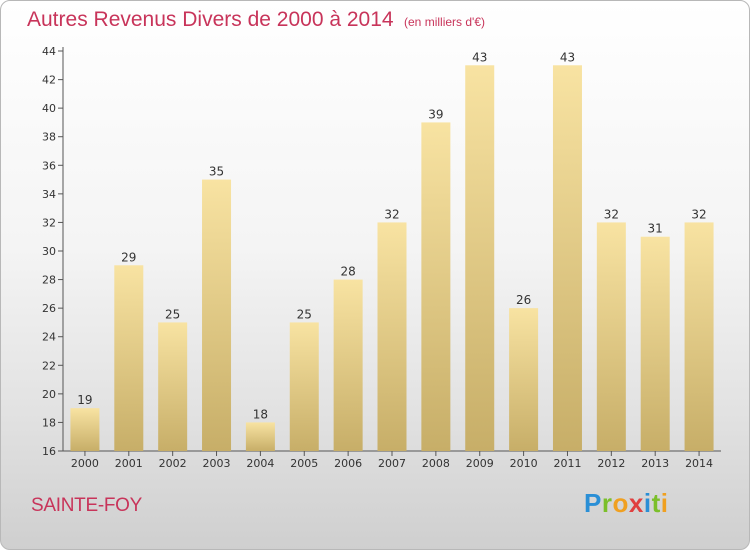  I want to click on x-tick-label: 2014, so click(699, 463).